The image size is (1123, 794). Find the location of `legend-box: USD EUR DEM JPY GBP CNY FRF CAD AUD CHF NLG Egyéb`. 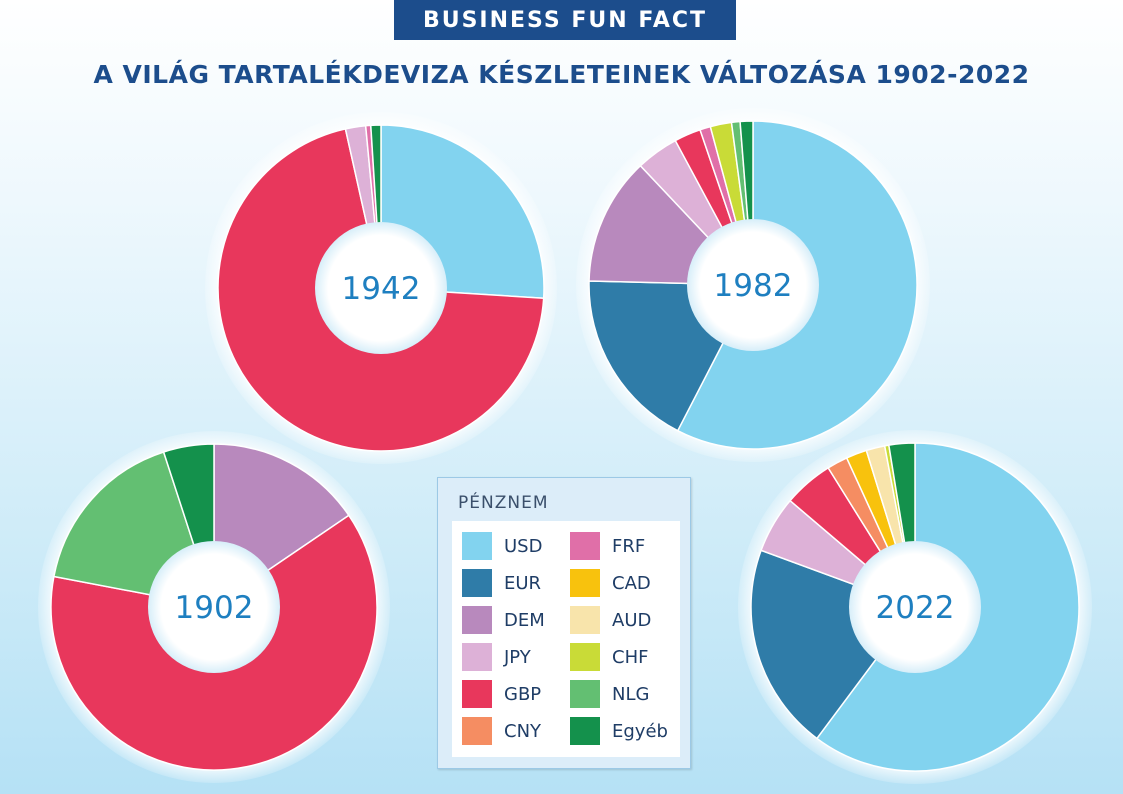

legend-box: USD EUR DEM JPY GBP CNY FRF CAD AUD CHF NLG Egyéb is located at coordinates (566, 639).